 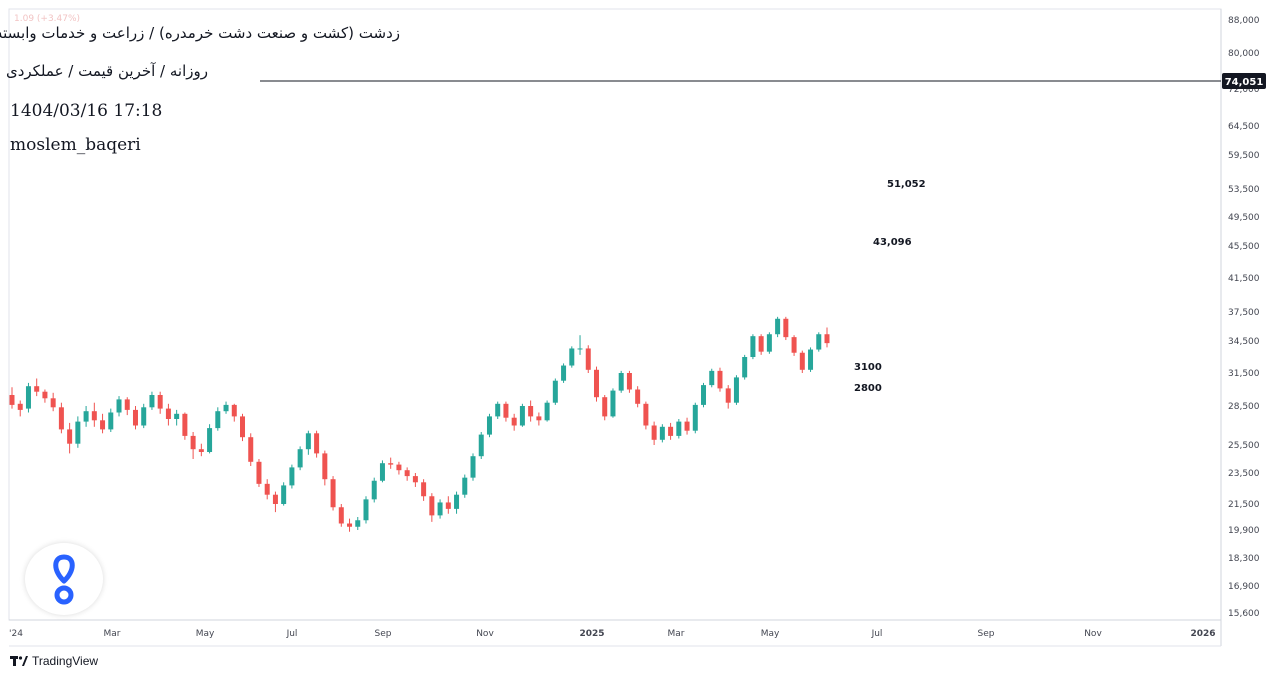 What do you see at coordinates (986, 634) in the screenshot?
I see `time-tick-label: Sep` at bounding box center [986, 634].